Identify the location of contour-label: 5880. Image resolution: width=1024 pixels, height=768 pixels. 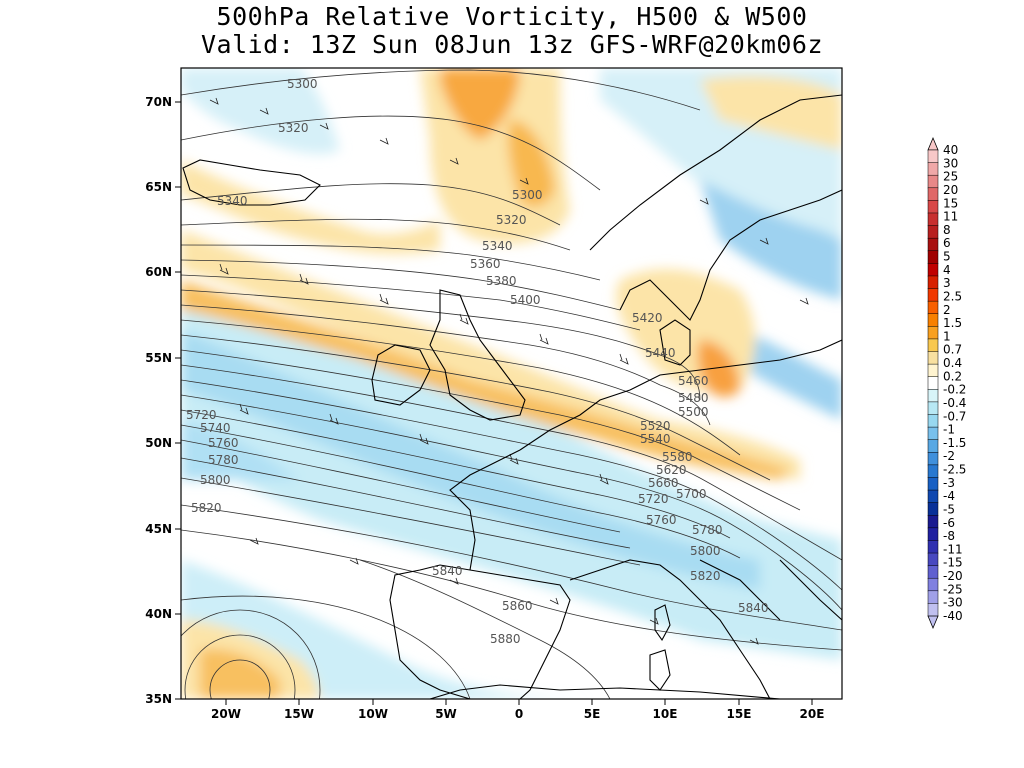
(505, 639).